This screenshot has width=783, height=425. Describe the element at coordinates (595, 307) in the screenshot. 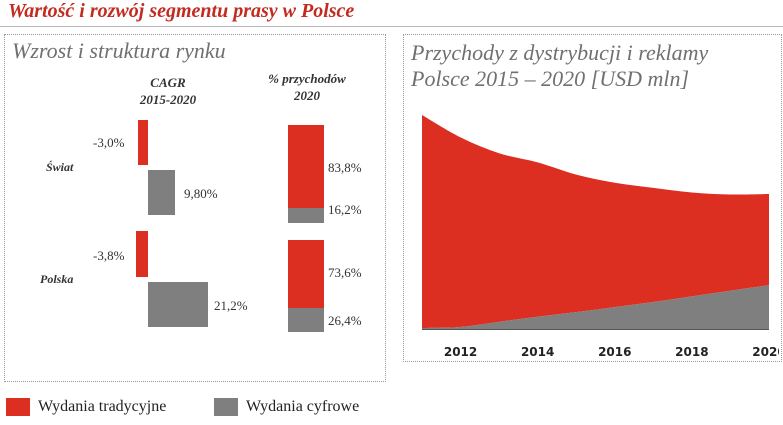

I see `area-digital` at that location.